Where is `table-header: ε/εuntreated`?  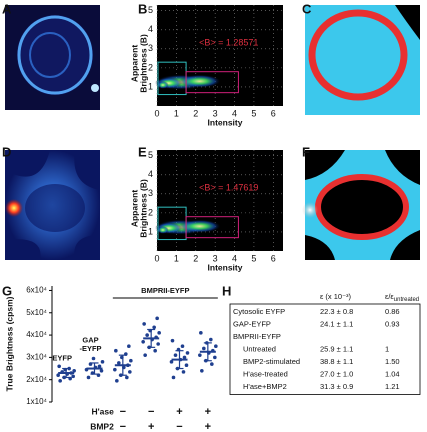
table-header: ε/εuntreated is located at coordinates (402, 297).